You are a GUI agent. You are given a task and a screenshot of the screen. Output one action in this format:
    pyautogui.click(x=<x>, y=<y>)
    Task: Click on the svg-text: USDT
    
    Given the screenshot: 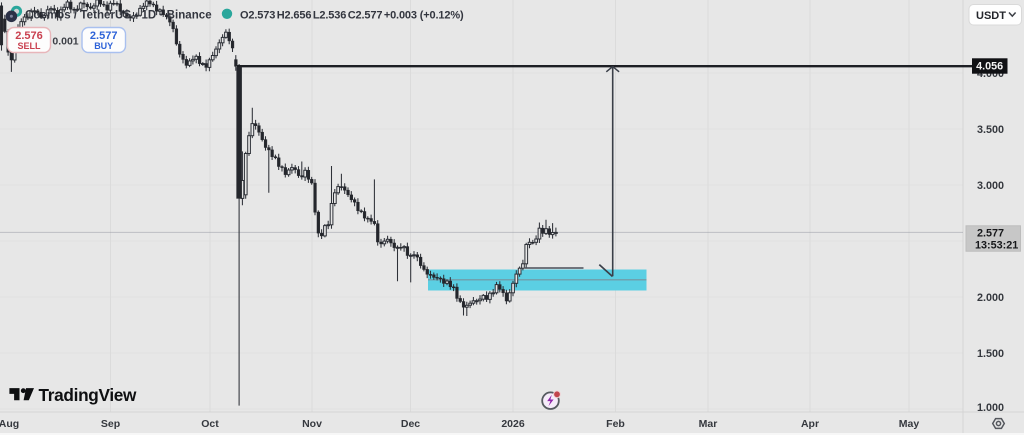 What is the action you would take?
    pyautogui.click(x=991, y=16)
    